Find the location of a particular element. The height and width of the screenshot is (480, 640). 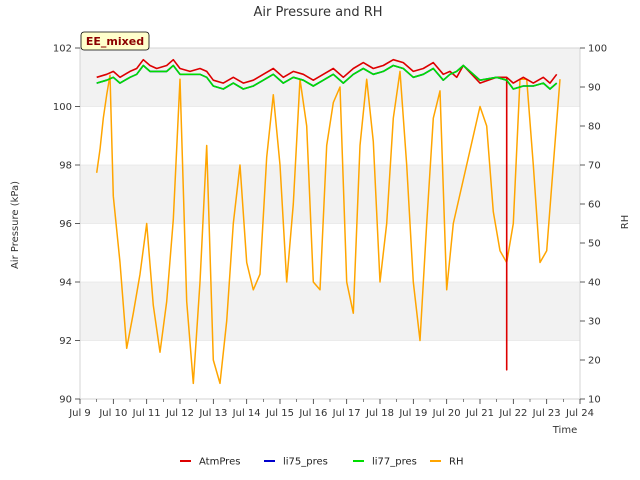

y-axis-right: 10 20 30 40 50 60 70 80 90 100 is located at coordinates (593, 225).